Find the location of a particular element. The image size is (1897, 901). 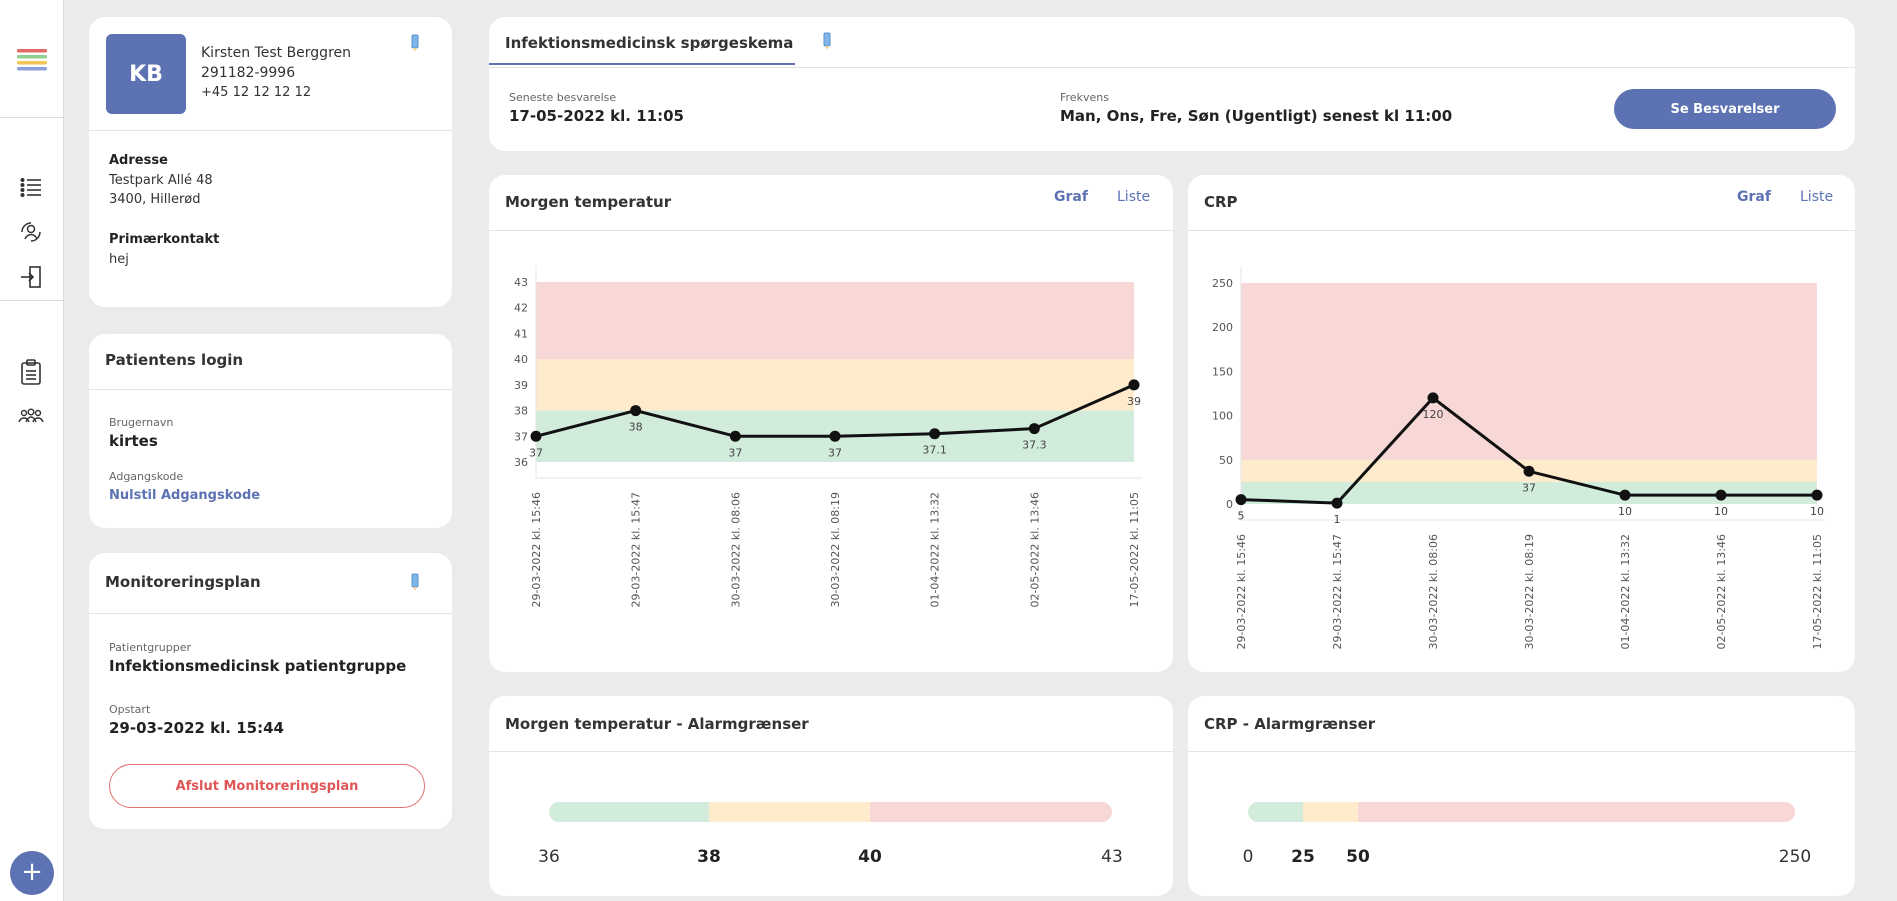

alarm-label: 36 is located at coordinates (549, 857).